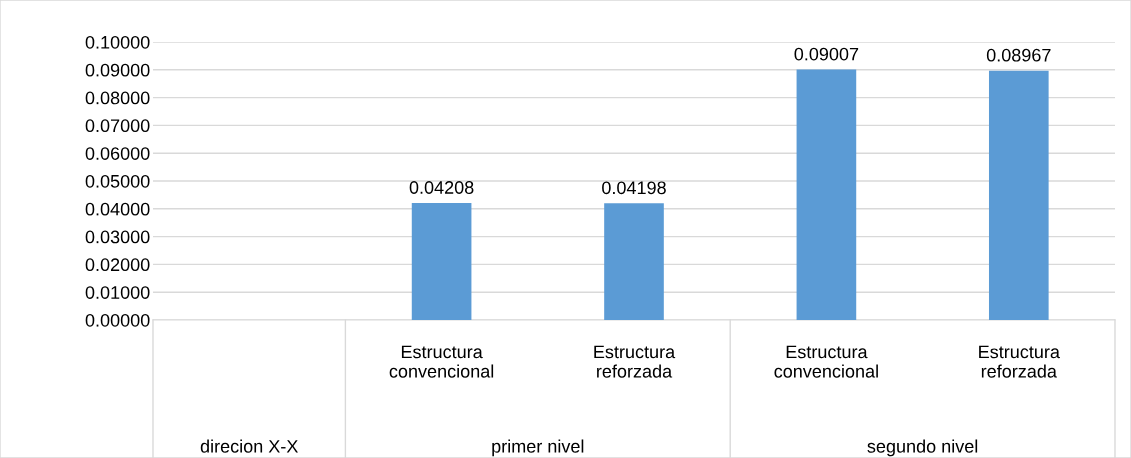 The height and width of the screenshot is (458, 1131). Describe the element at coordinates (117, 153) in the screenshot. I see `y-tick-label: 0.06000` at that location.